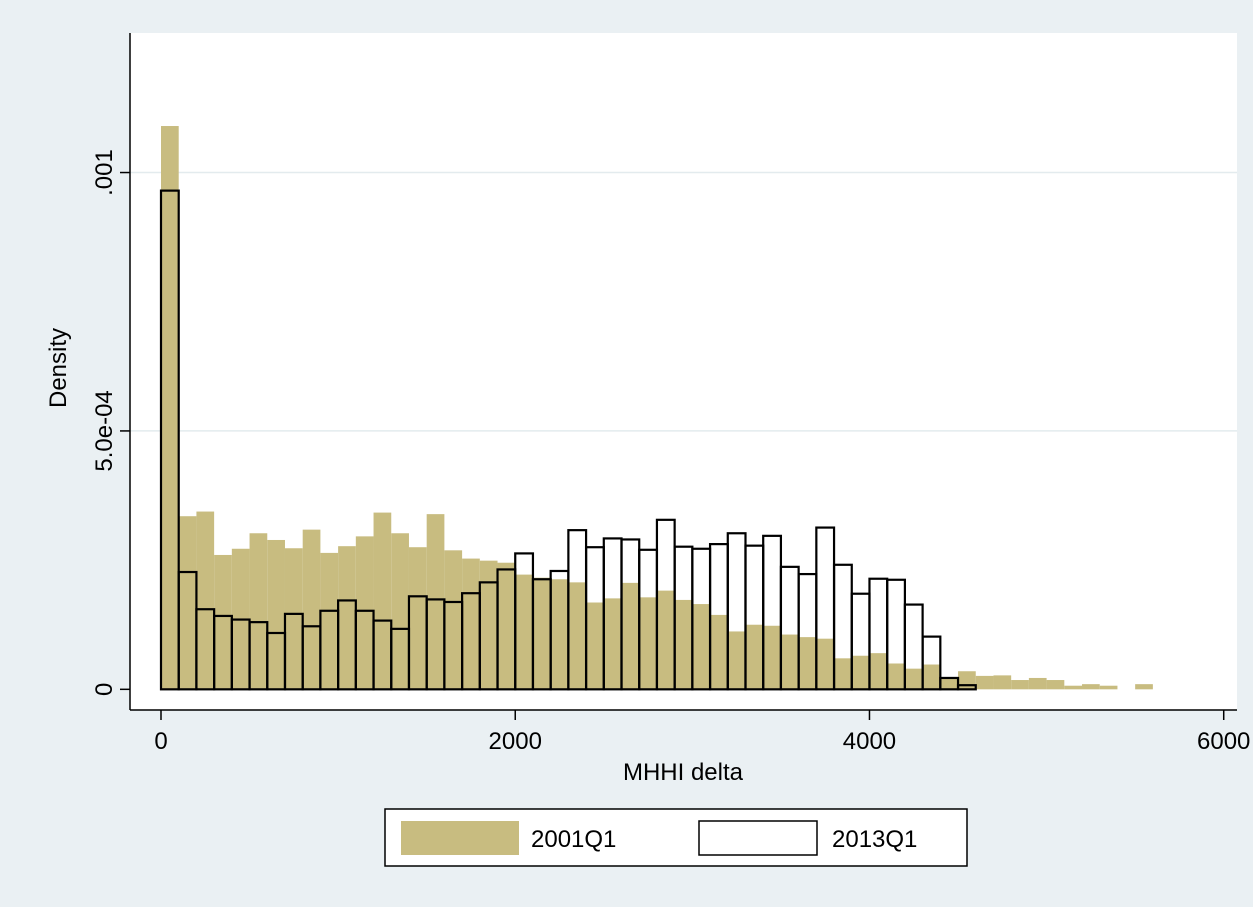  What do you see at coordinates (58, 368) in the screenshot?
I see `y-axis-title: Density` at bounding box center [58, 368].